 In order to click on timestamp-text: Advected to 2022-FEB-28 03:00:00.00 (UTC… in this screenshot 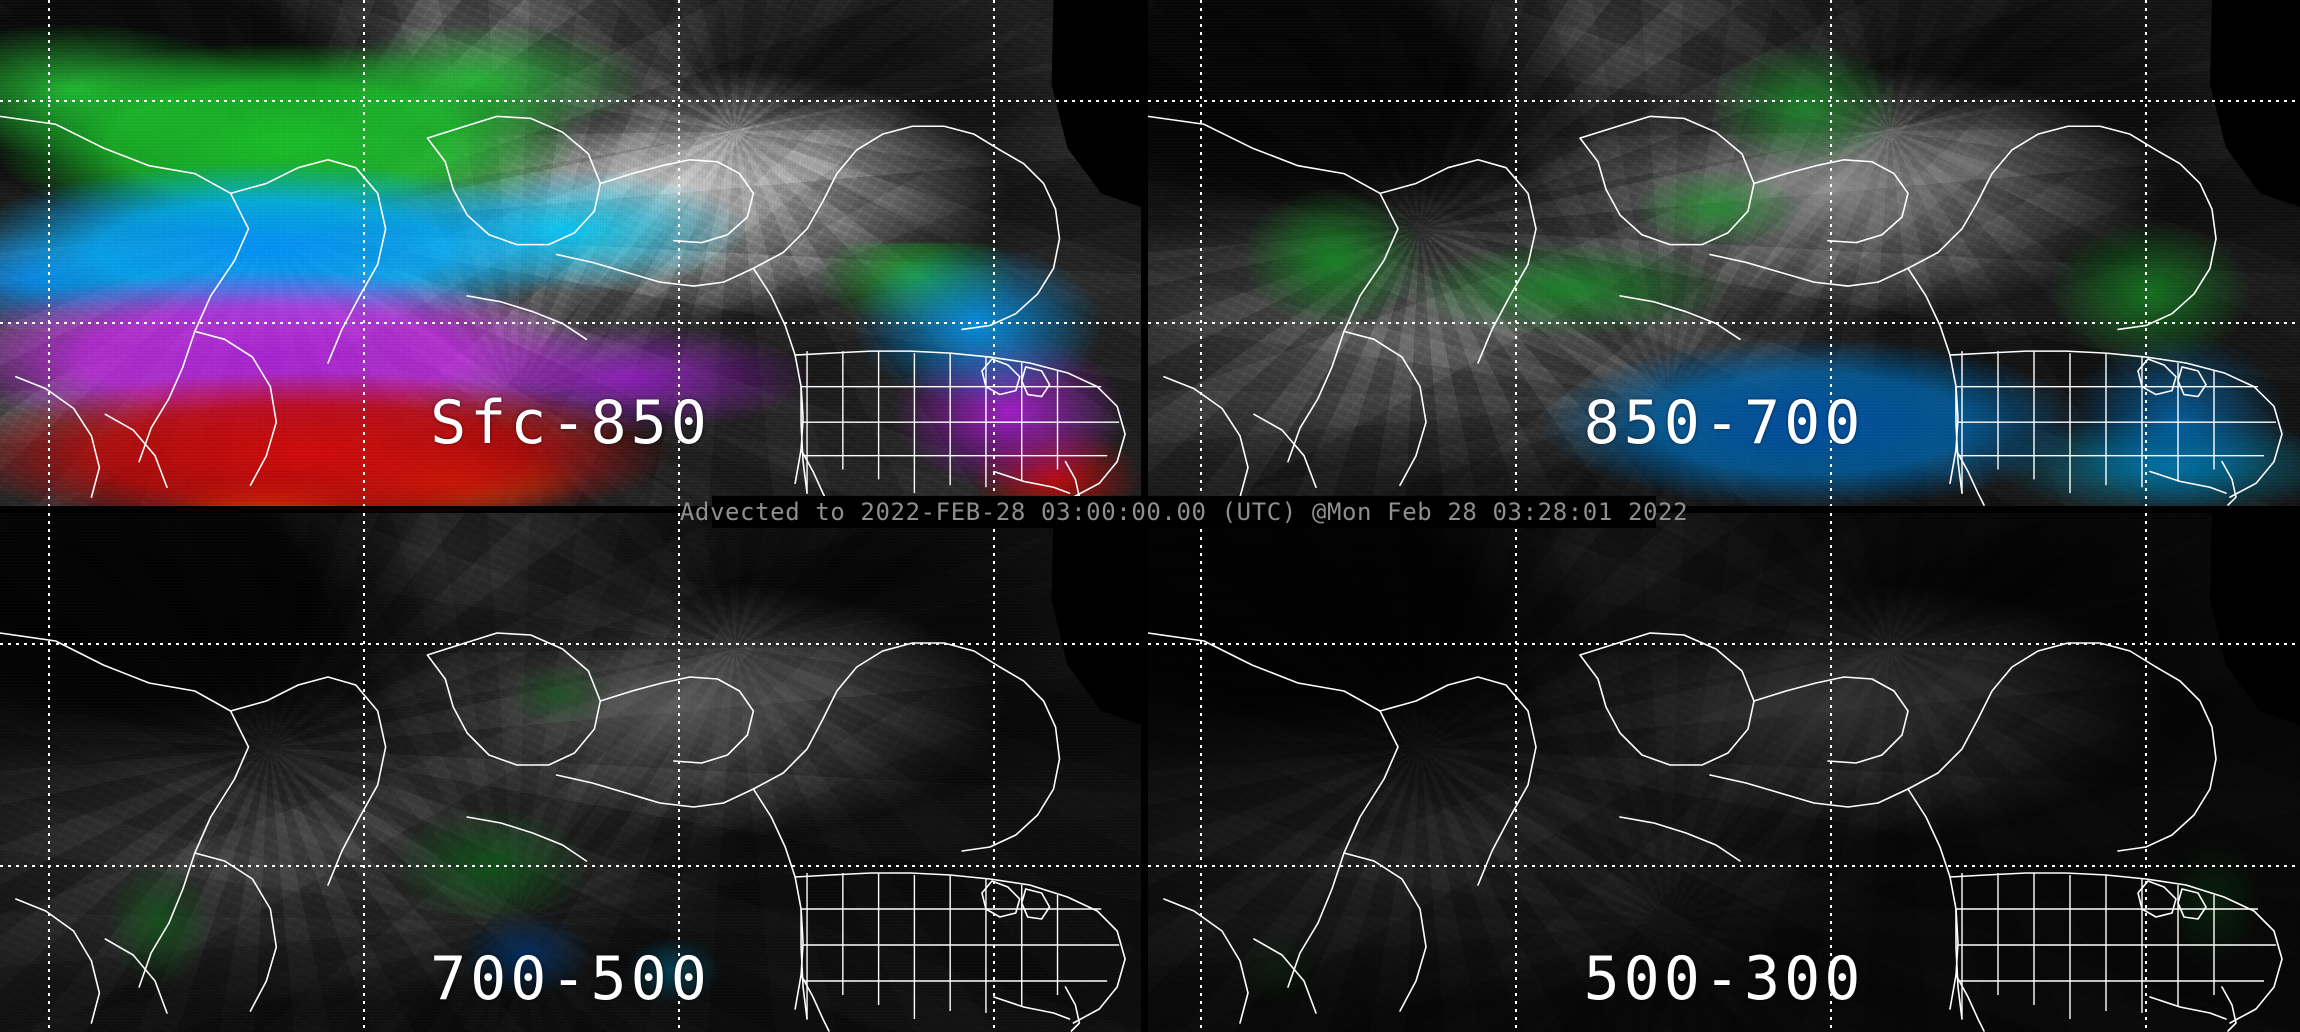, I will do `click(1184, 512)`.